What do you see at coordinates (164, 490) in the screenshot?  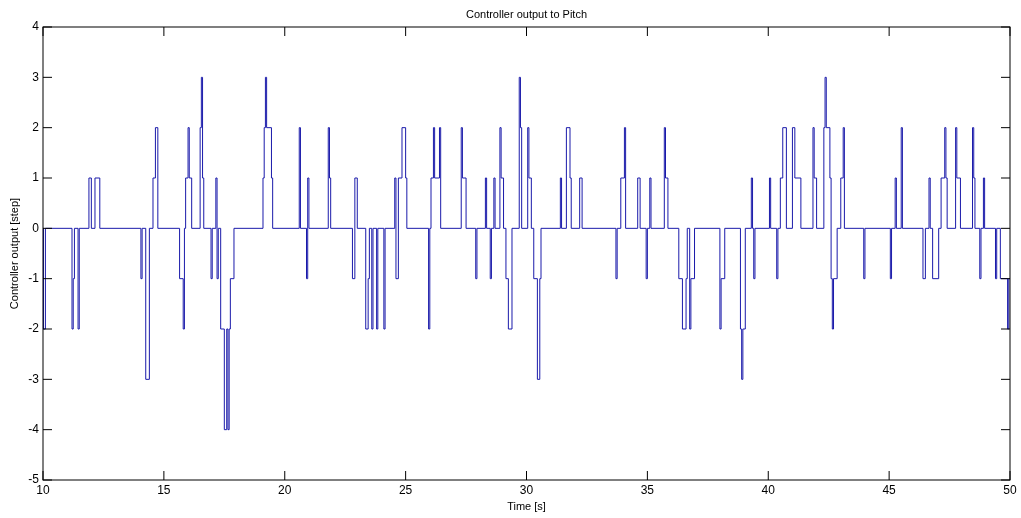 I see `x-tick-label: 15` at bounding box center [164, 490].